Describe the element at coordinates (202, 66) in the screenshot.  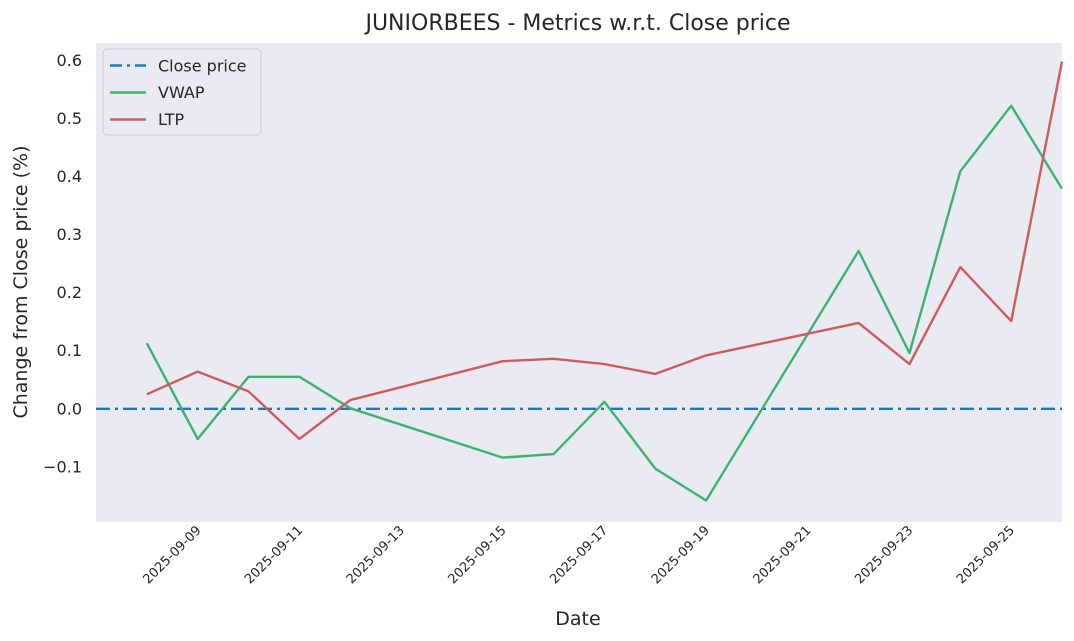
I see `legend-label-close-price: Close price` at that location.